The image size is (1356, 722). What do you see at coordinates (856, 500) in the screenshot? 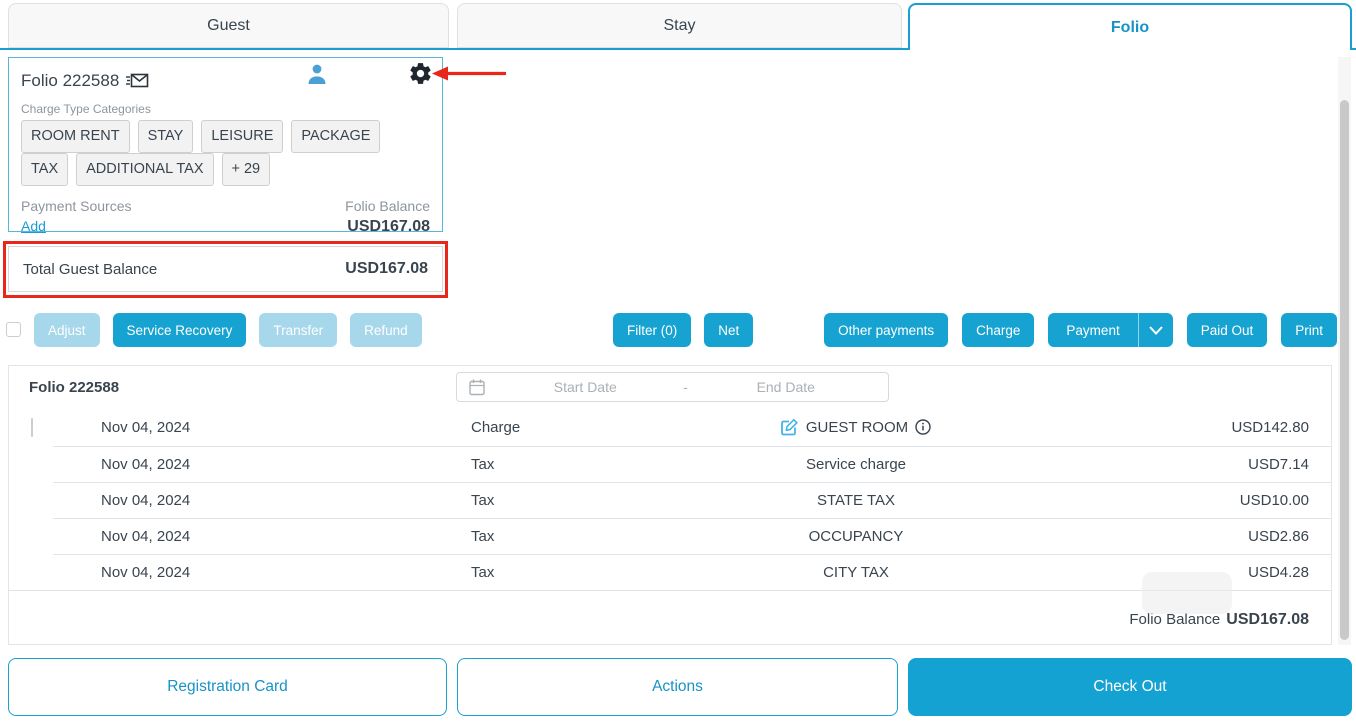
I see `transaction-description: STATE TAX` at bounding box center [856, 500].